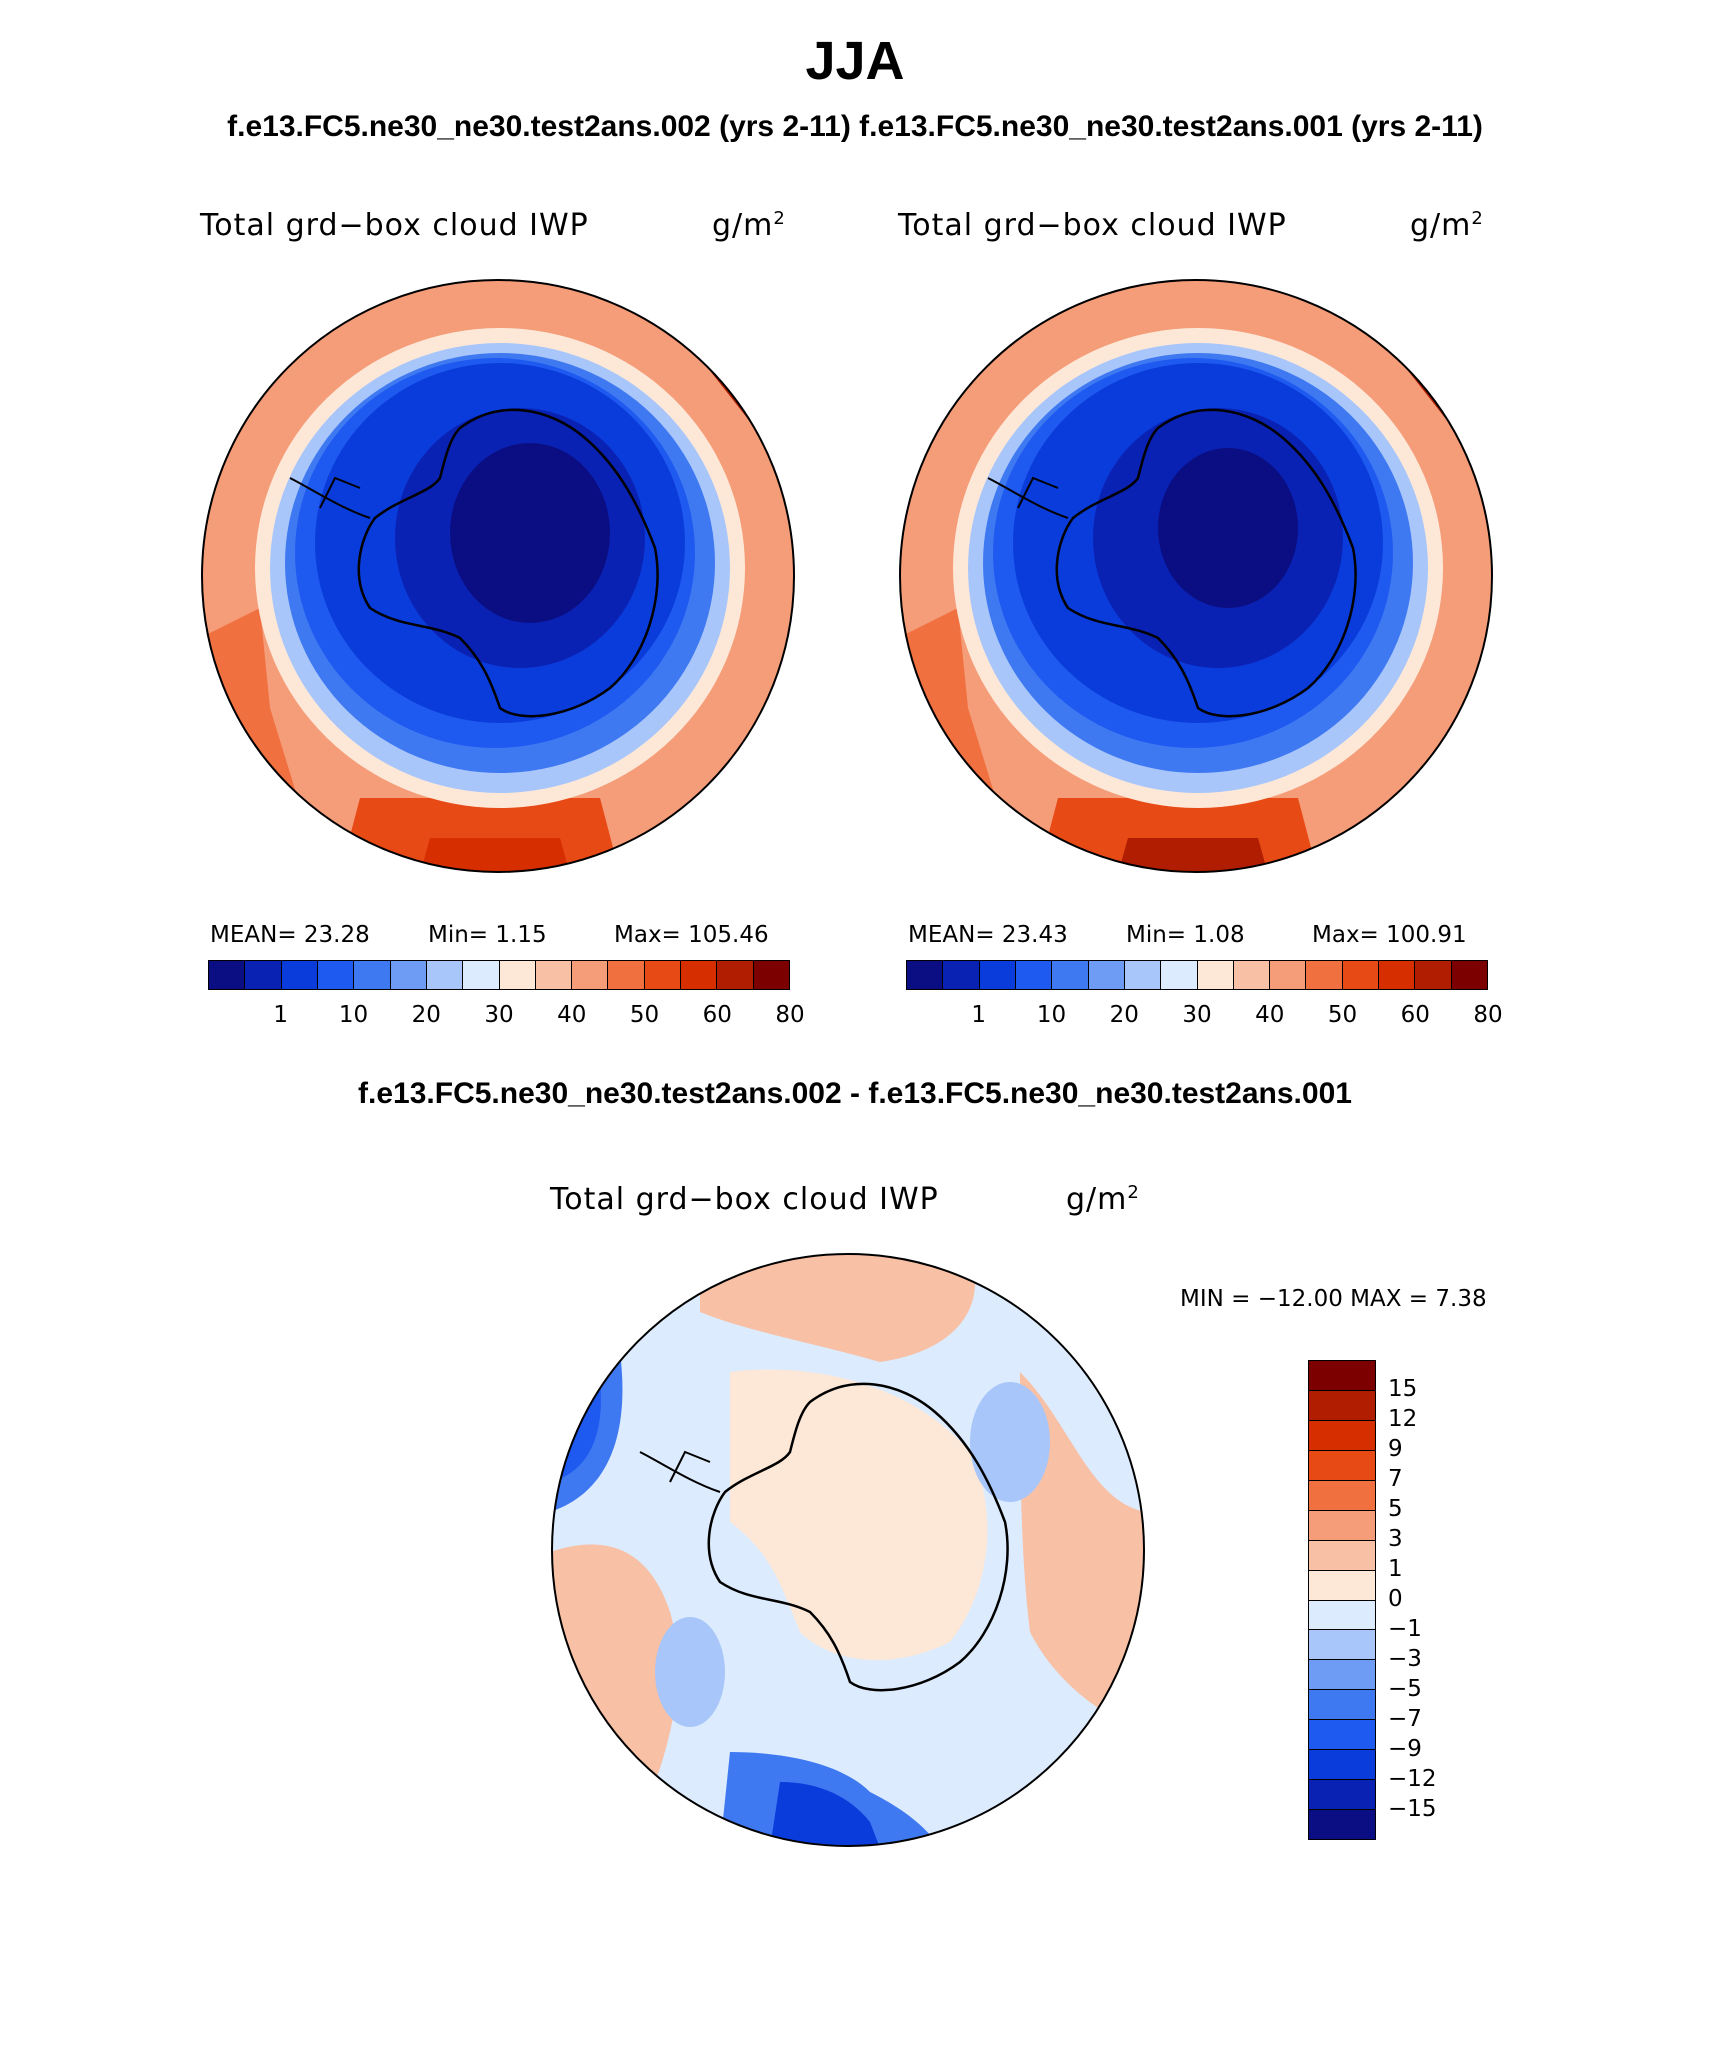 The width and height of the screenshot is (1710, 2061). What do you see at coordinates (1405, 1719) in the screenshot?
I see `colorbar-tick-label: −7` at bounding box center [1405, 1719].